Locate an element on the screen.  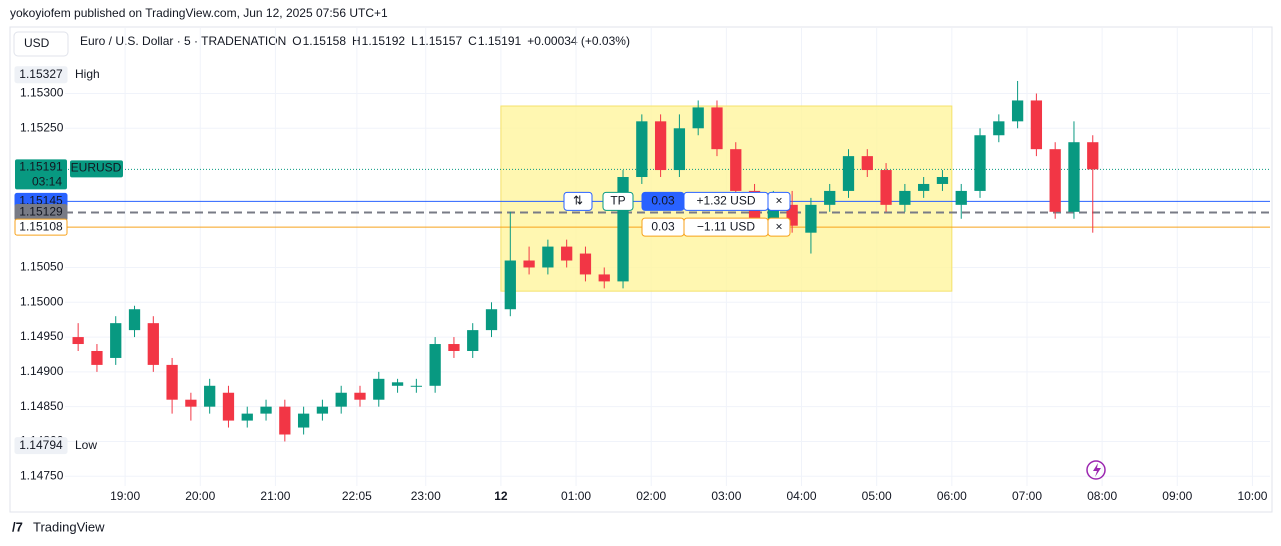
sl-qty: 0.03 is located at coordinates (663, 226).